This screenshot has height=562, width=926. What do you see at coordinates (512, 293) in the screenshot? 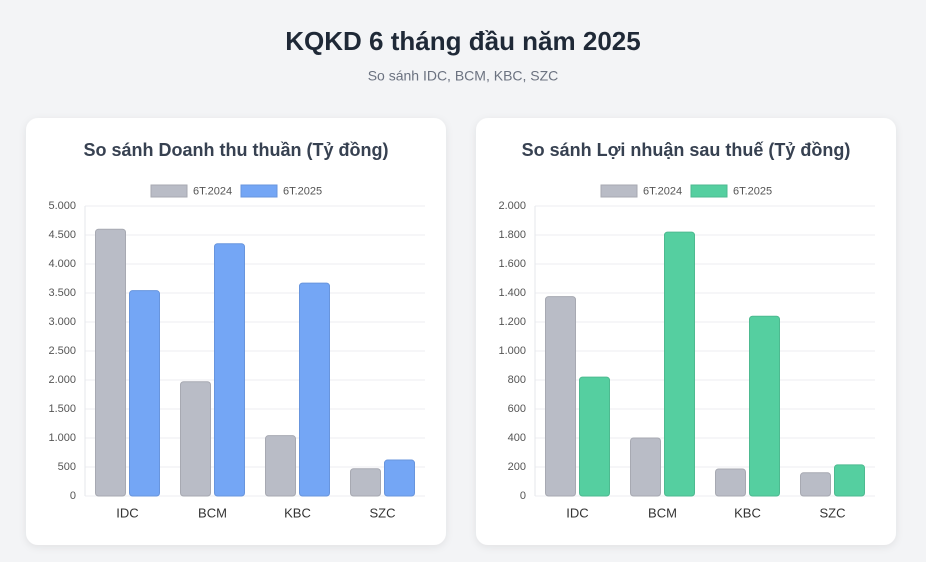
I see `y-tick-label: 1.400` at bounding box center [512, 293].